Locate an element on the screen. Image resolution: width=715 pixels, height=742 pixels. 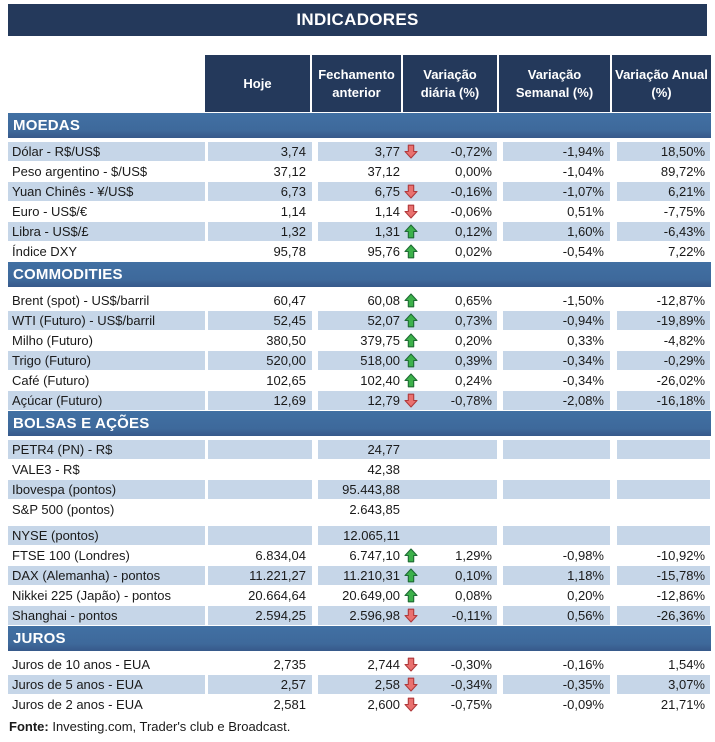
cell-fechamento-anterior: 518,00 is located at coordinates (380, 360).